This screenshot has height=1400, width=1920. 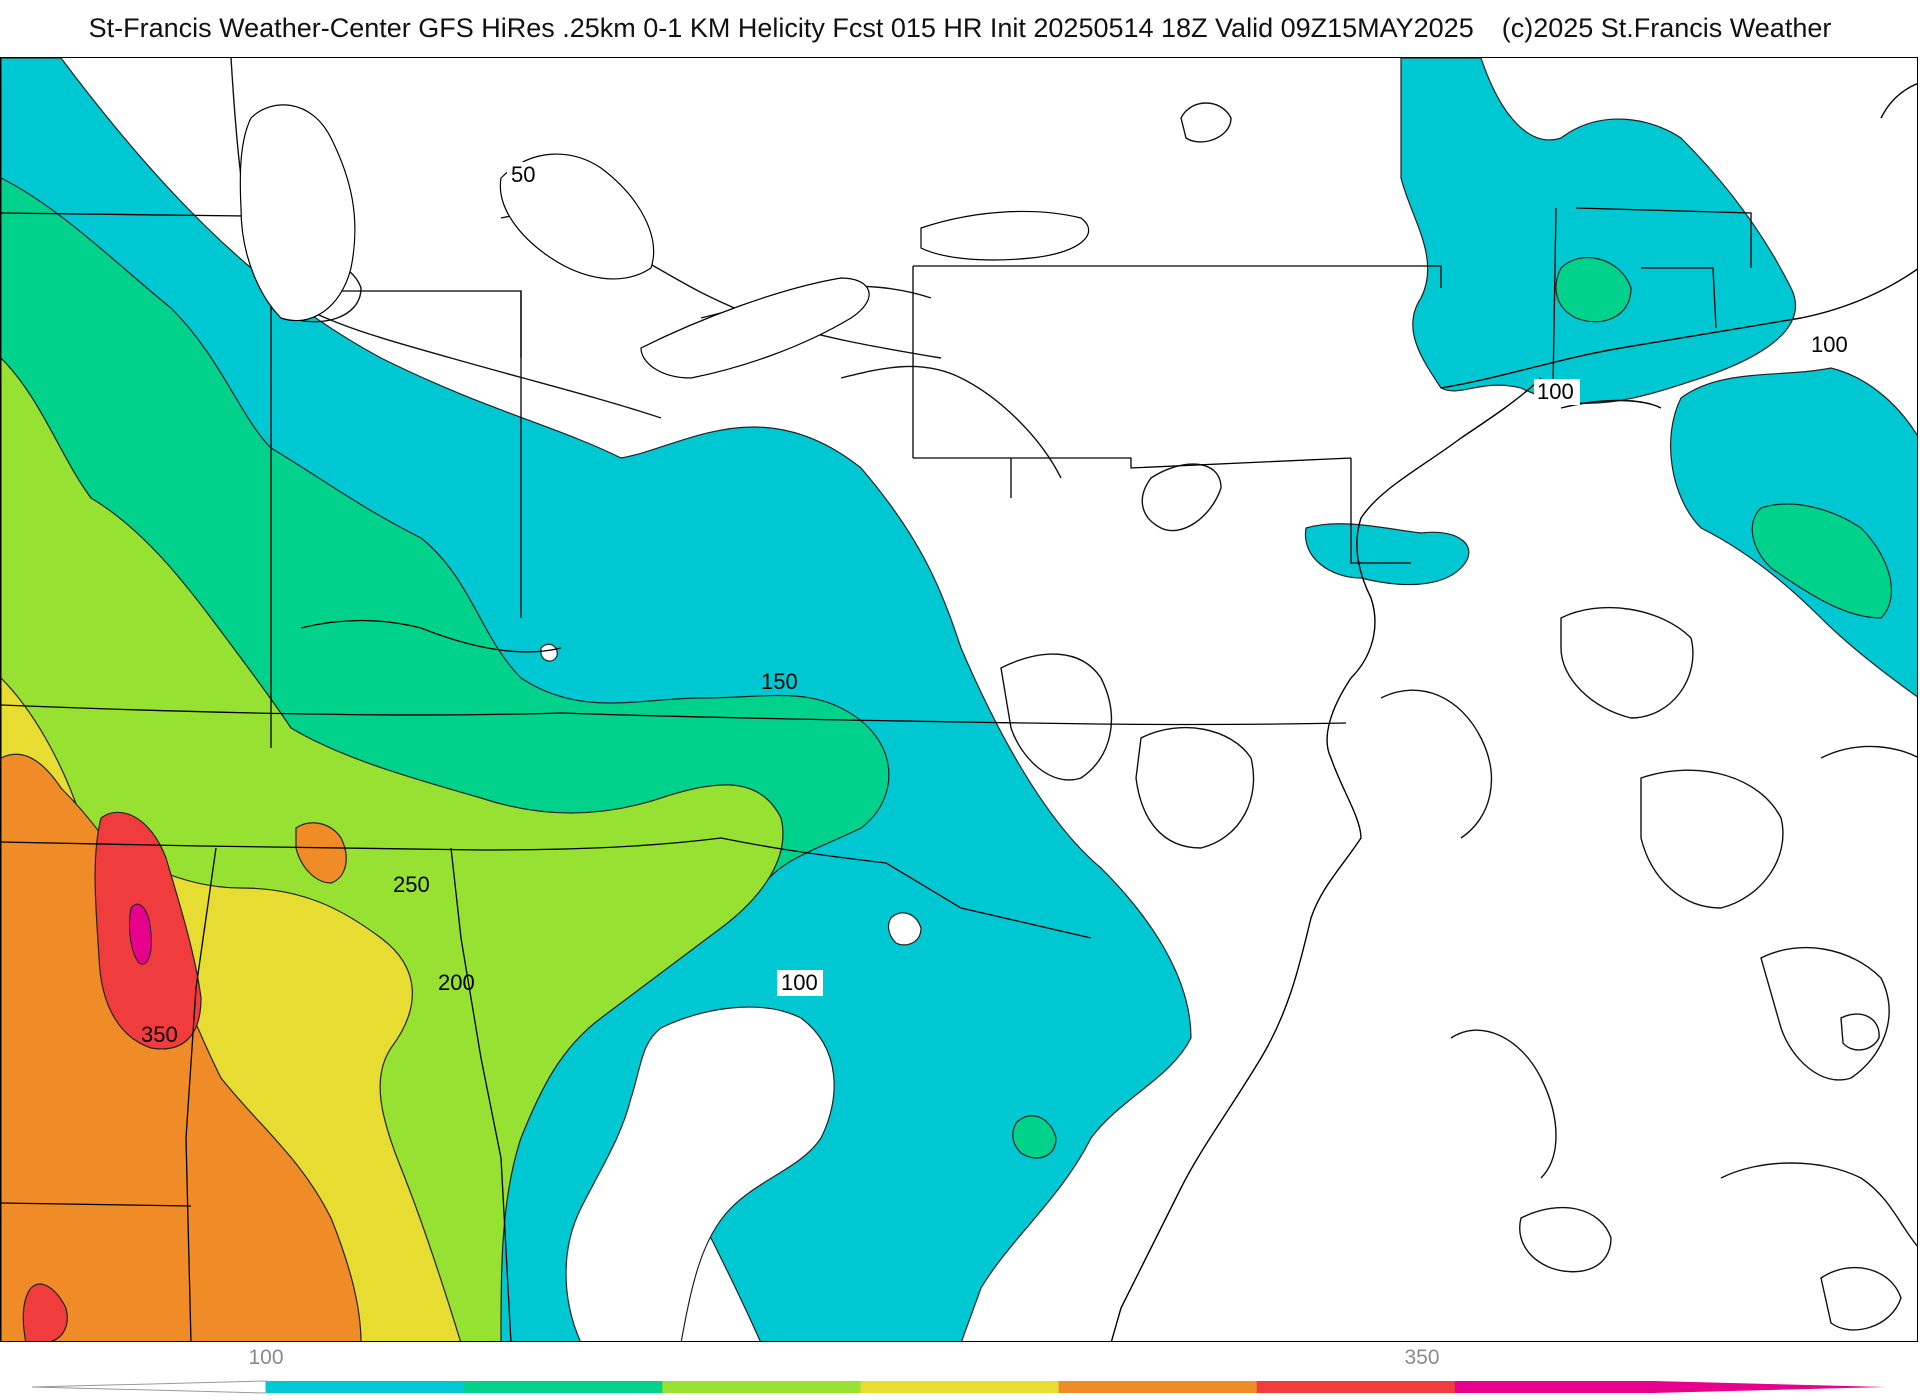 What do you see at coordinates (1034, 1137) in the screenshot?
I see `helicity-region-150-sc` at bounding box center [1034, 1137].